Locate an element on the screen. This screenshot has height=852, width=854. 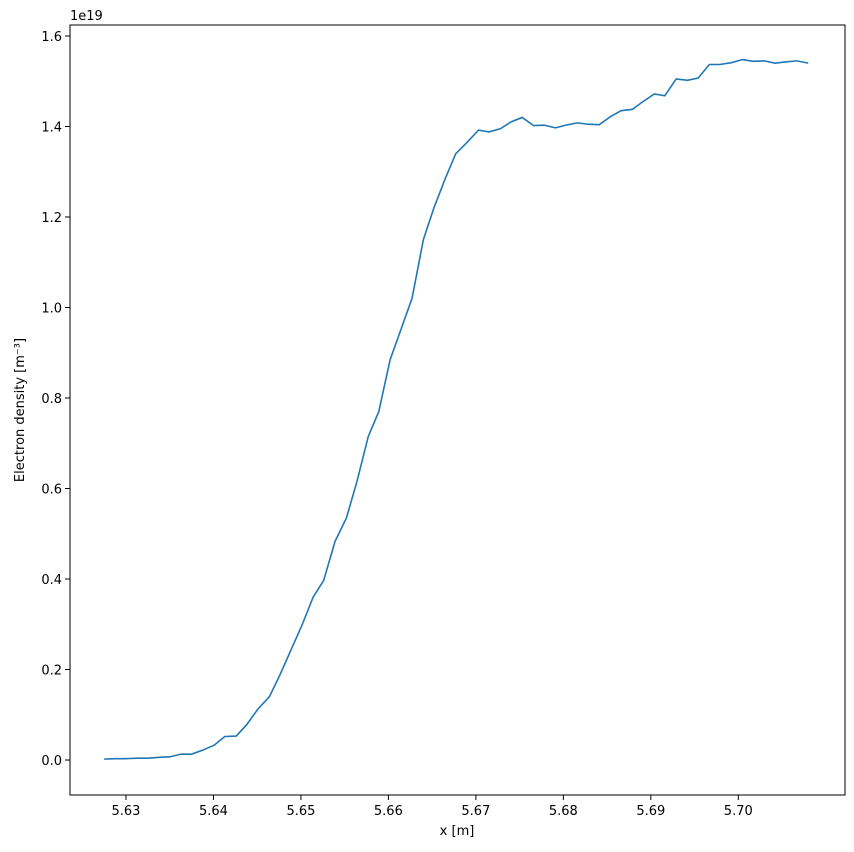
x-tick-label: 5.68 is located at coordinates (563, 811).